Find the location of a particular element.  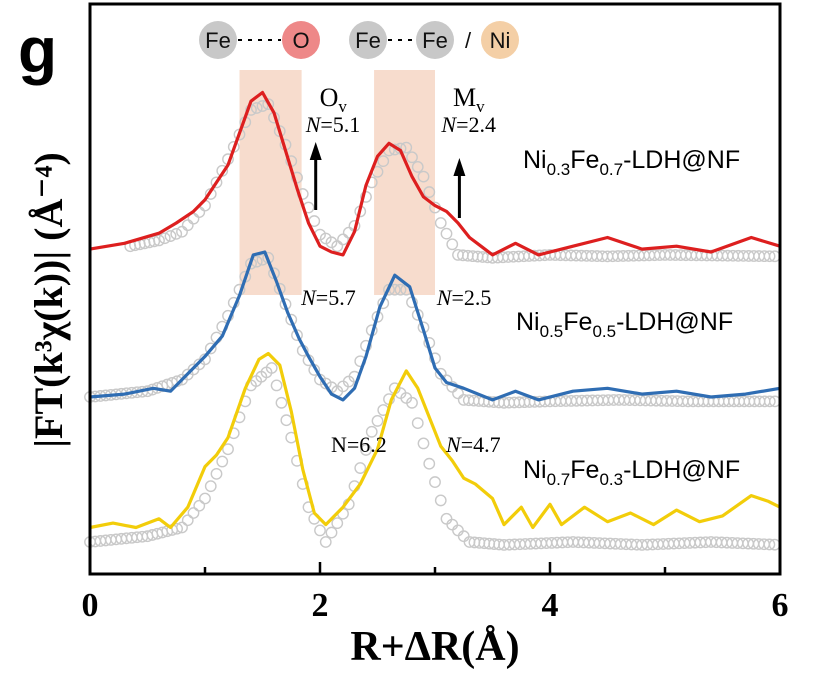

x-tick-label: 2 is located at coordinates (320, 605).